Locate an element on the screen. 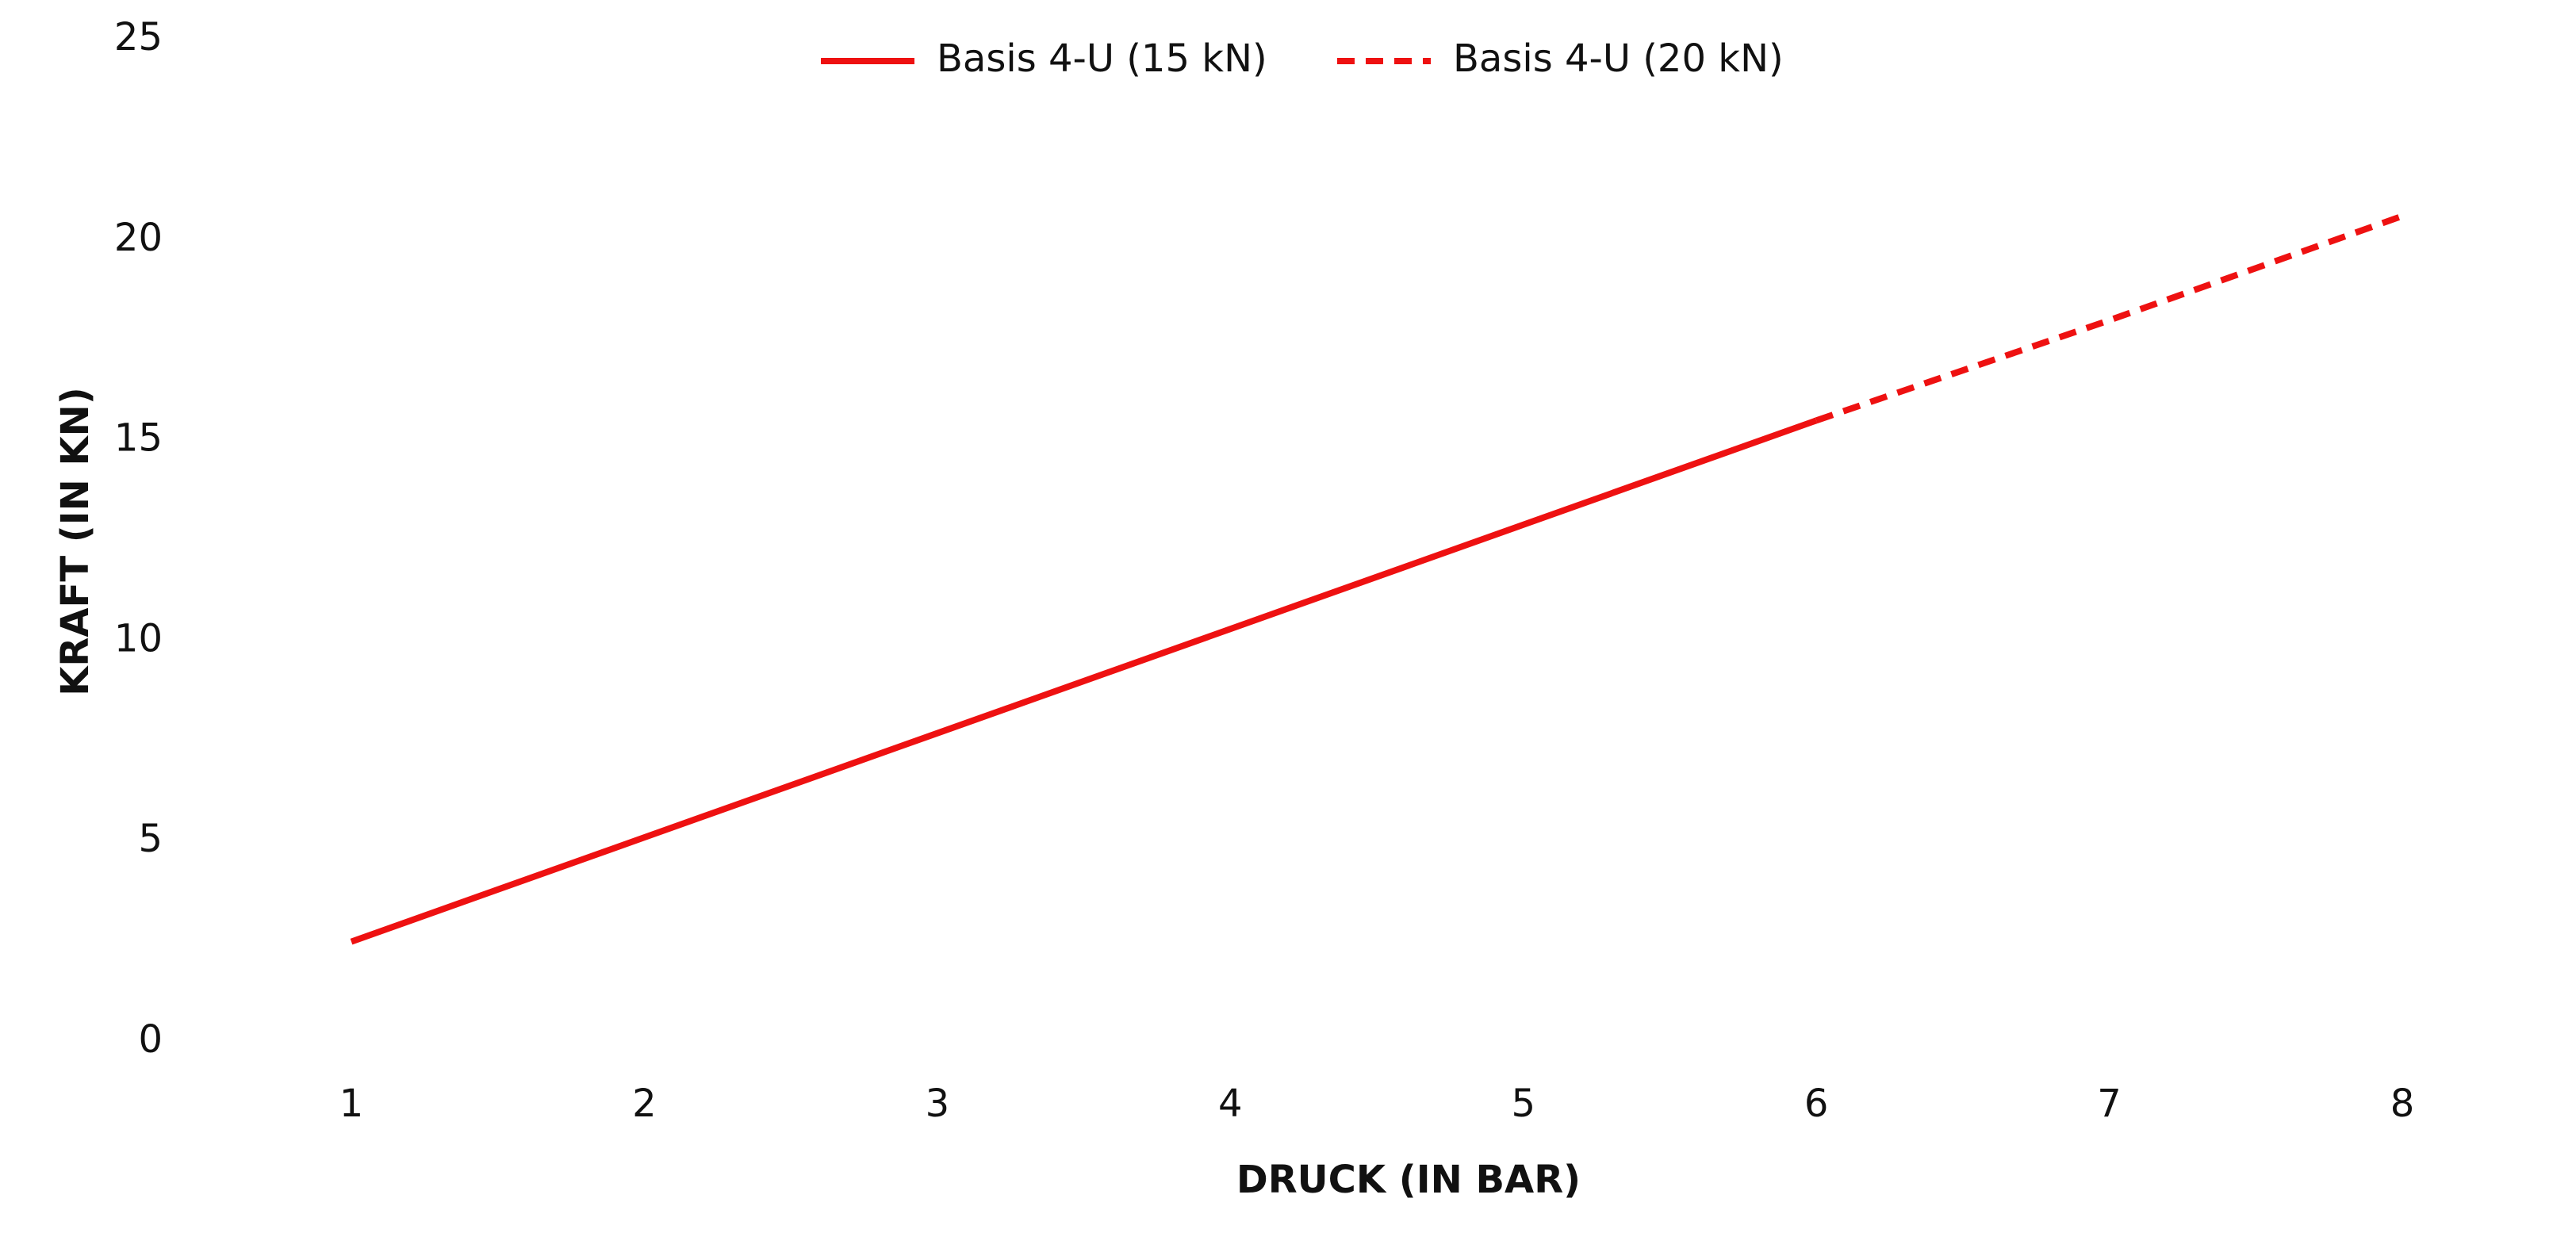 The height and width of the screenshot is (1252, 2576). x-tick-label: 1 is located at coordinates (351, 1104).